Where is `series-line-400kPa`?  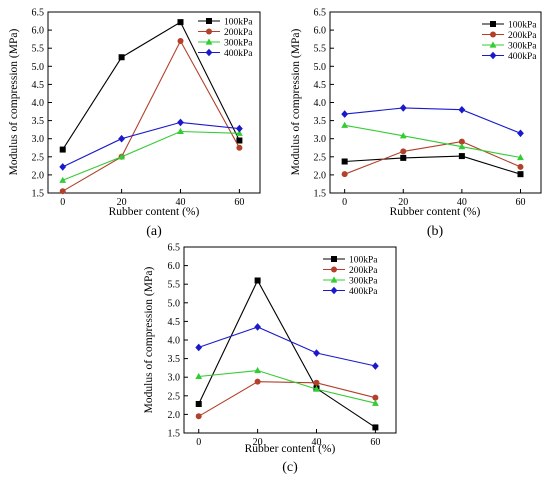 series-line-400kPa is located at coordinates (151, 144).